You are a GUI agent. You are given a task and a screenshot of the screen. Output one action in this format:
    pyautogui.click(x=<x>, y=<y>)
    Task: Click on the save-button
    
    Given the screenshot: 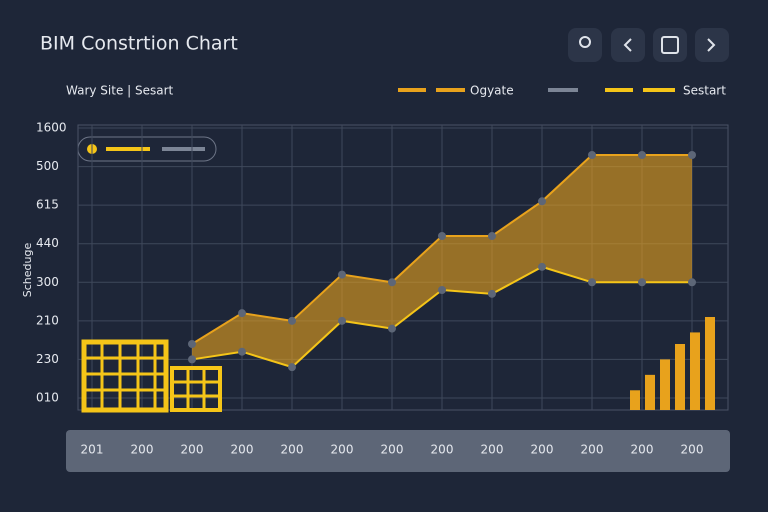 What is the action you would take?
    pyautogui.click(x=670, y=45)
    